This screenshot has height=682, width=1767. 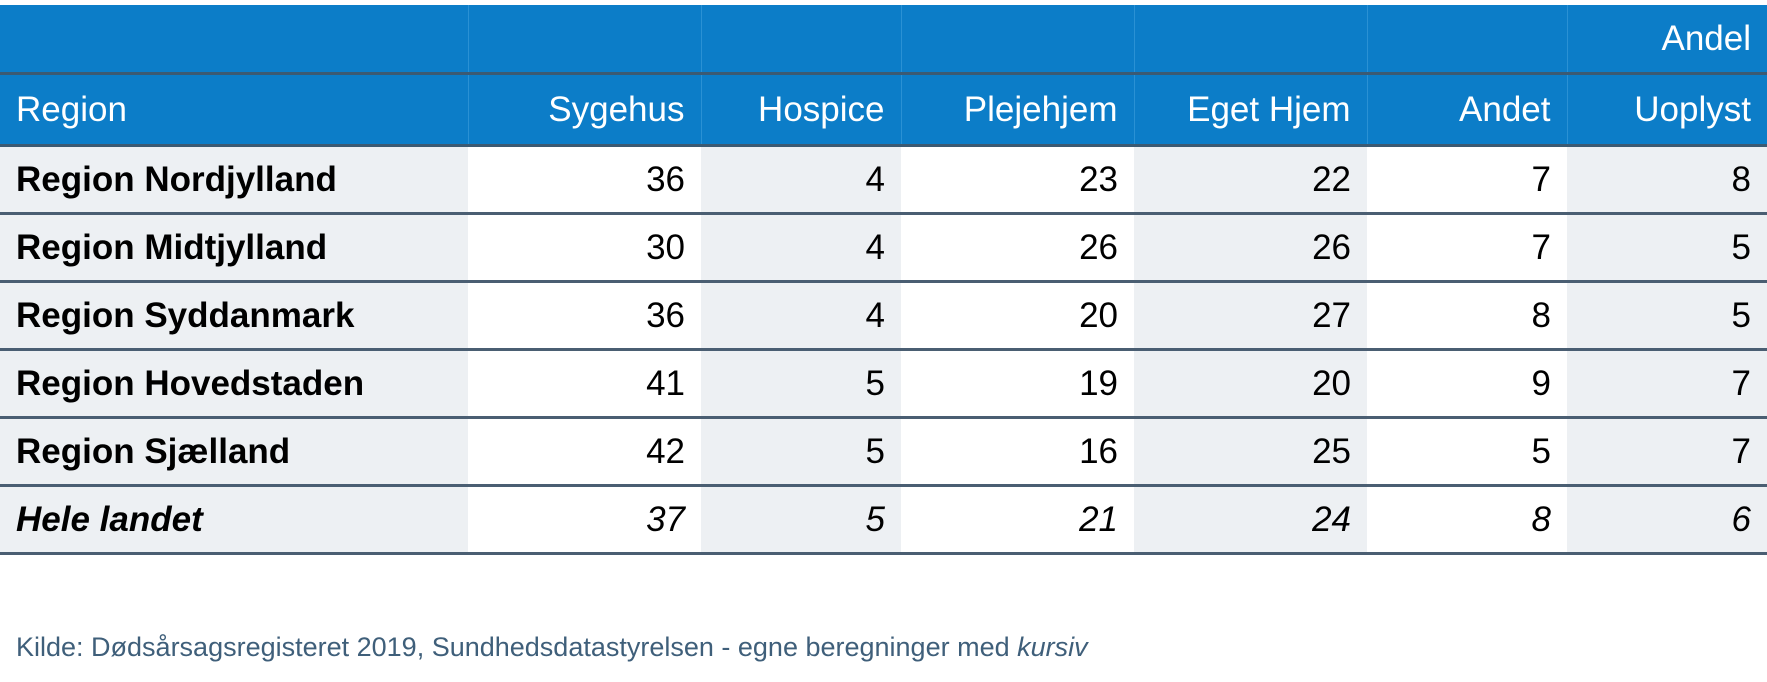 I want to click on table-cell: 30, so click(x=584, y=248).